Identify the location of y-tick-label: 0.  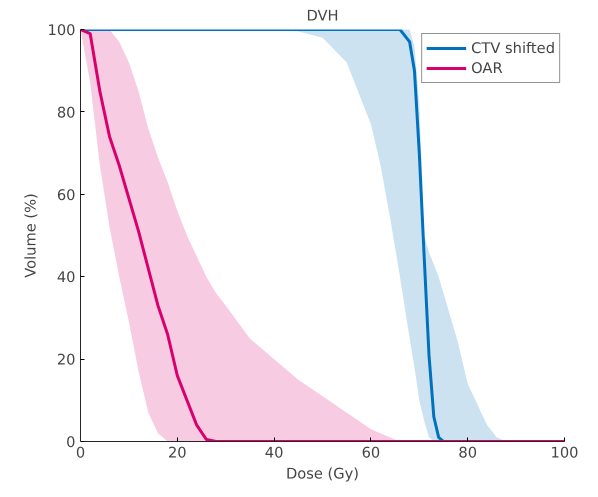
(71, 442).